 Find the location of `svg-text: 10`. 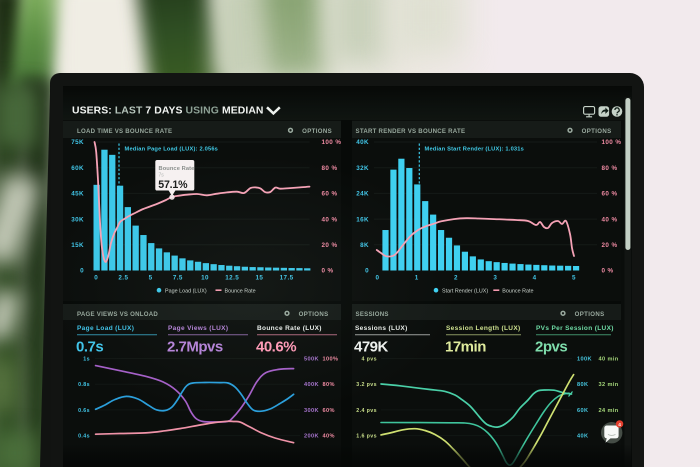

svg-text: 10 is located at coordinates (205, 278).